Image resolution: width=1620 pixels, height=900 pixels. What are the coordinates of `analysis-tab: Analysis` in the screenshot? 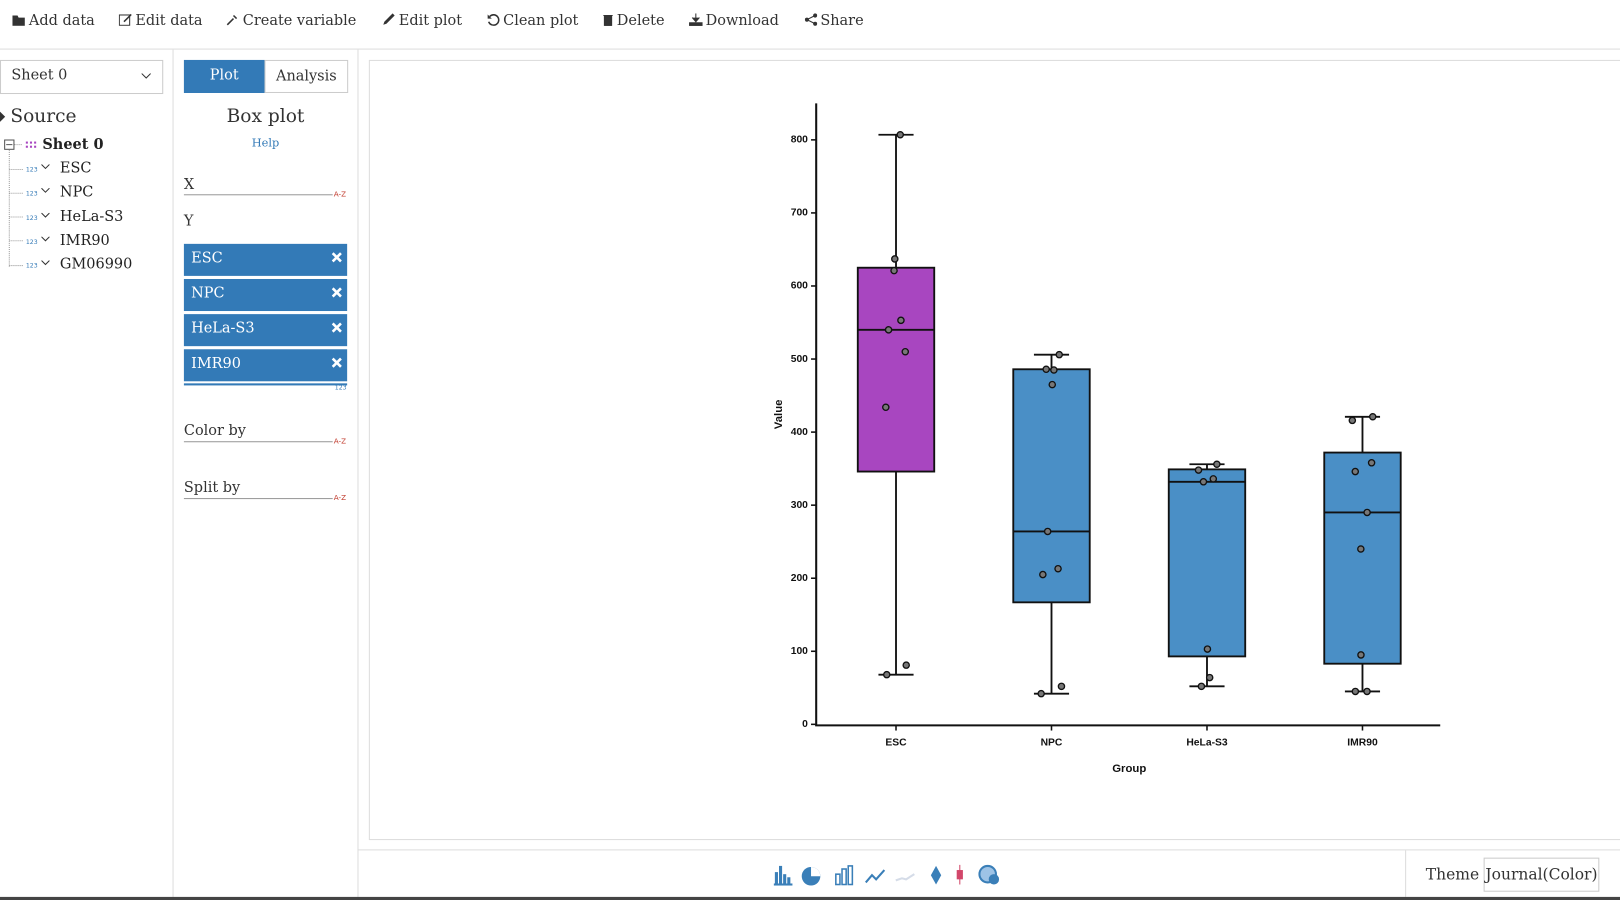 It's located at (306, 76).